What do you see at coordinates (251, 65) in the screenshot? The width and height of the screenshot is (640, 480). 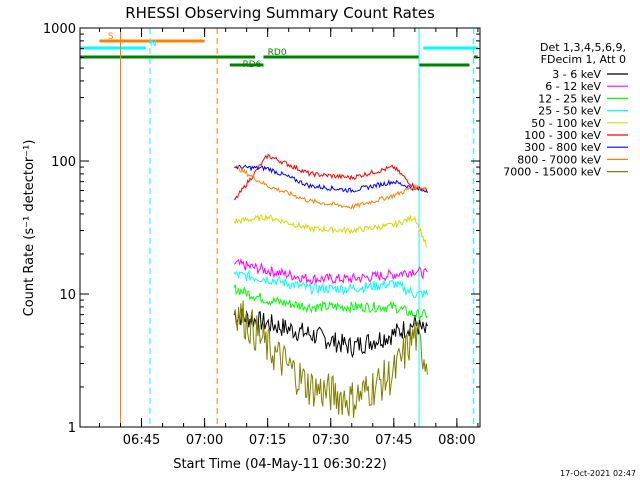 I see `flag-label-rd6: RD6` at bounding box center [251, 65].